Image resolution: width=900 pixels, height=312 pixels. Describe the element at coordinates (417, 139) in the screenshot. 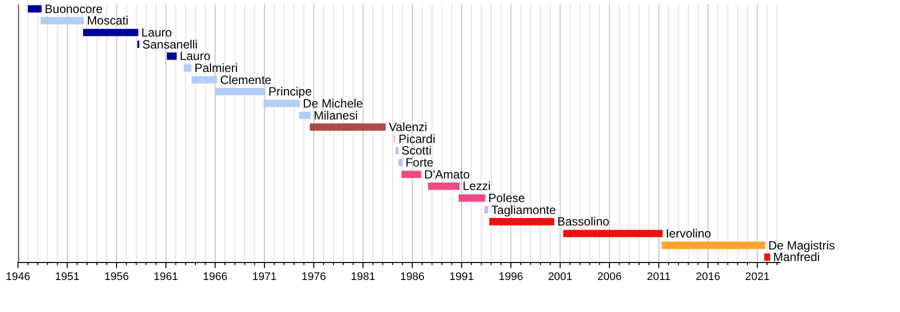

I see `y-tick-label: Picardi` at that location.